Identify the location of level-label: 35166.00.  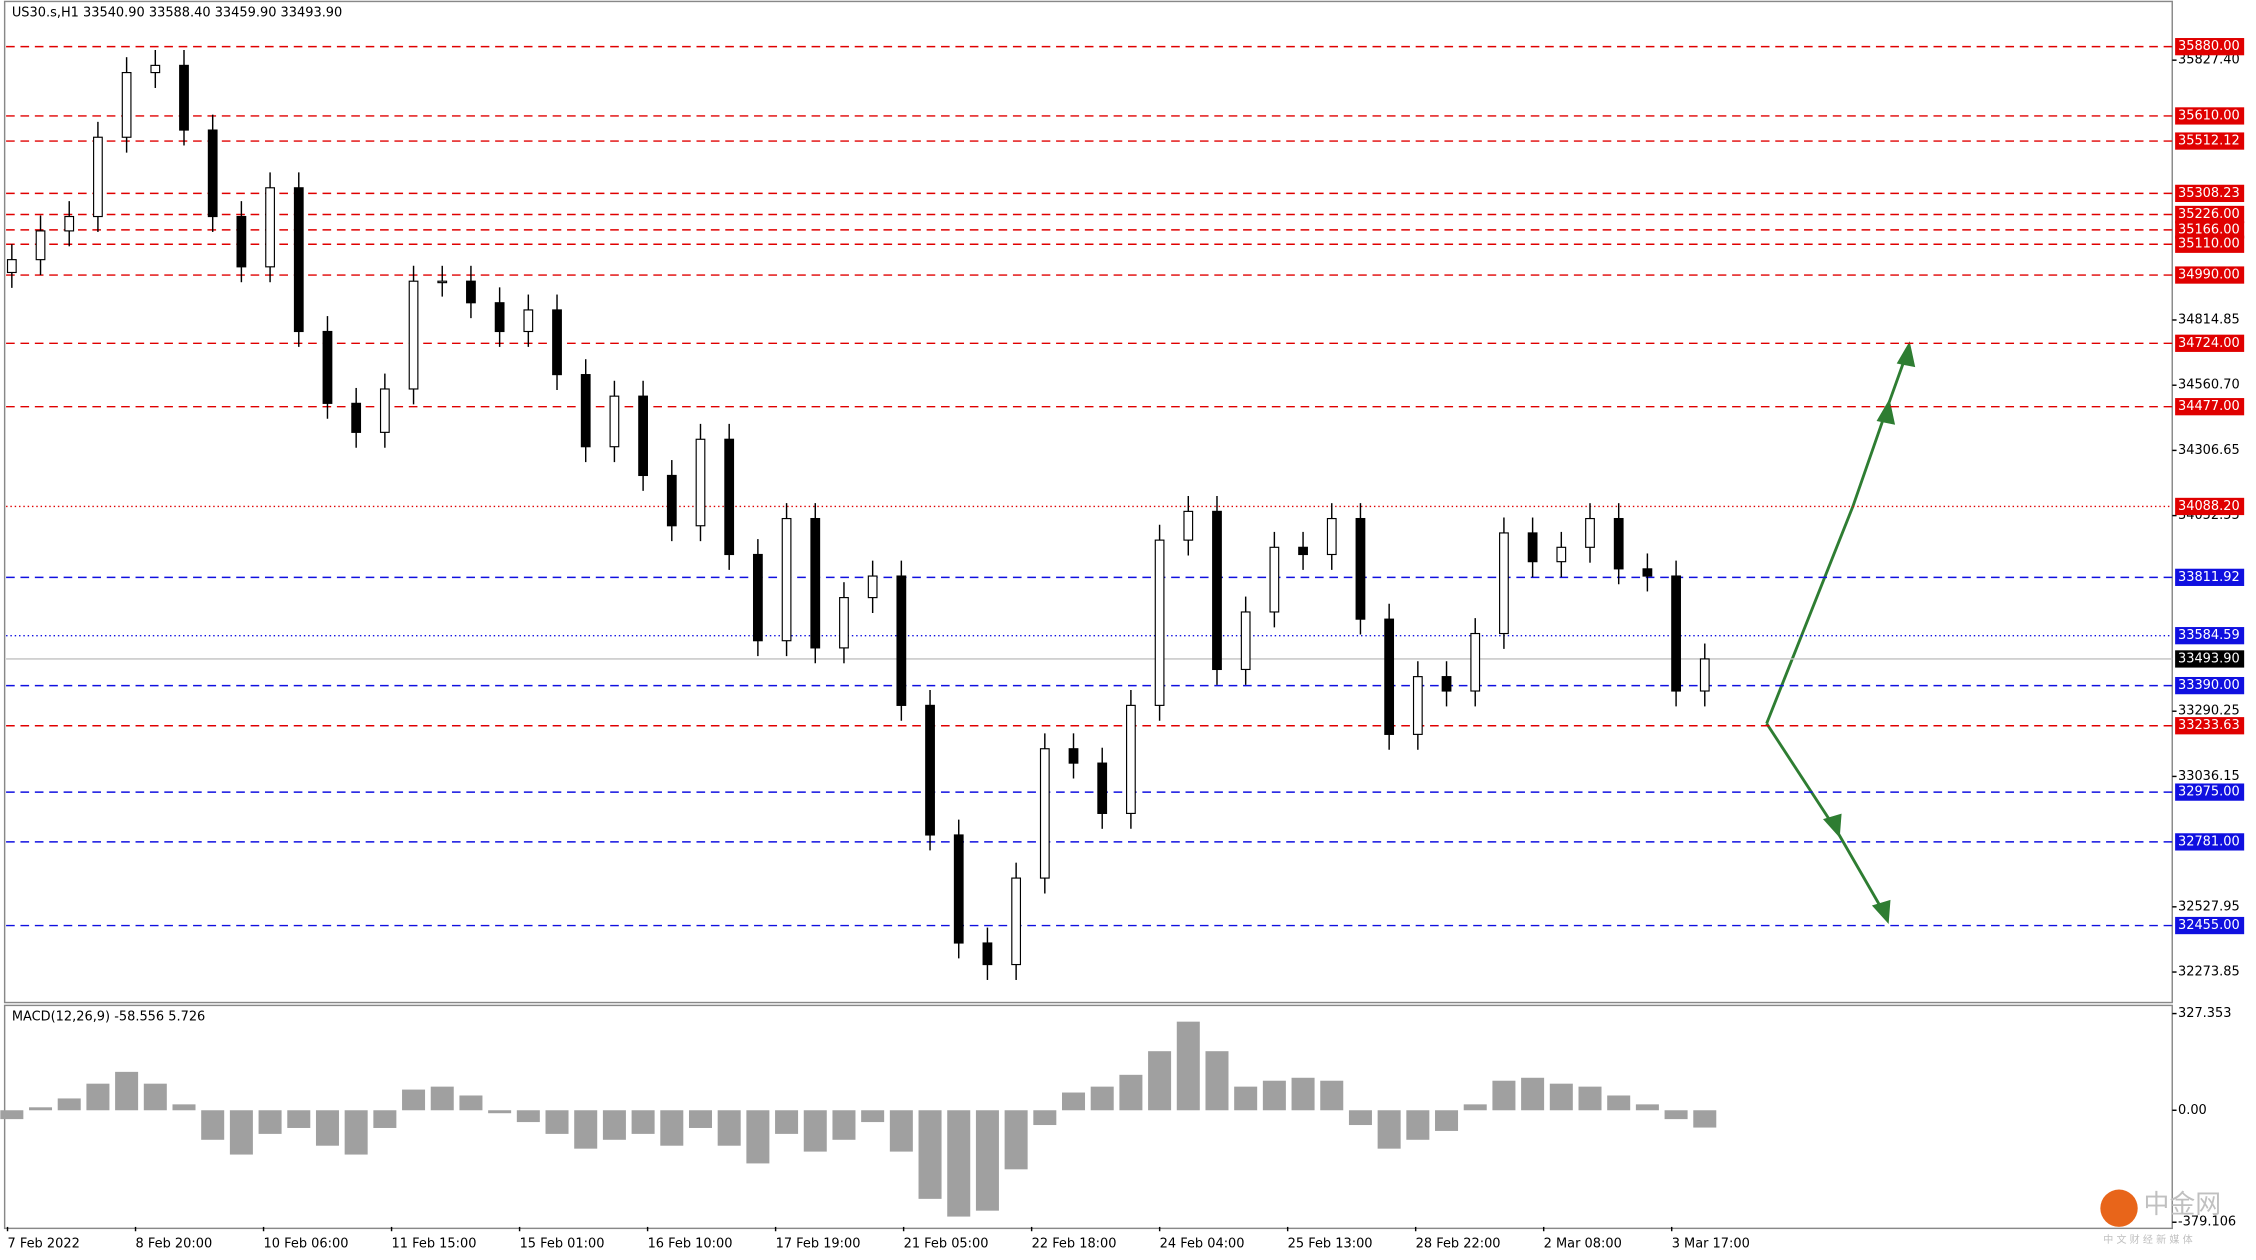
(2209, 229).